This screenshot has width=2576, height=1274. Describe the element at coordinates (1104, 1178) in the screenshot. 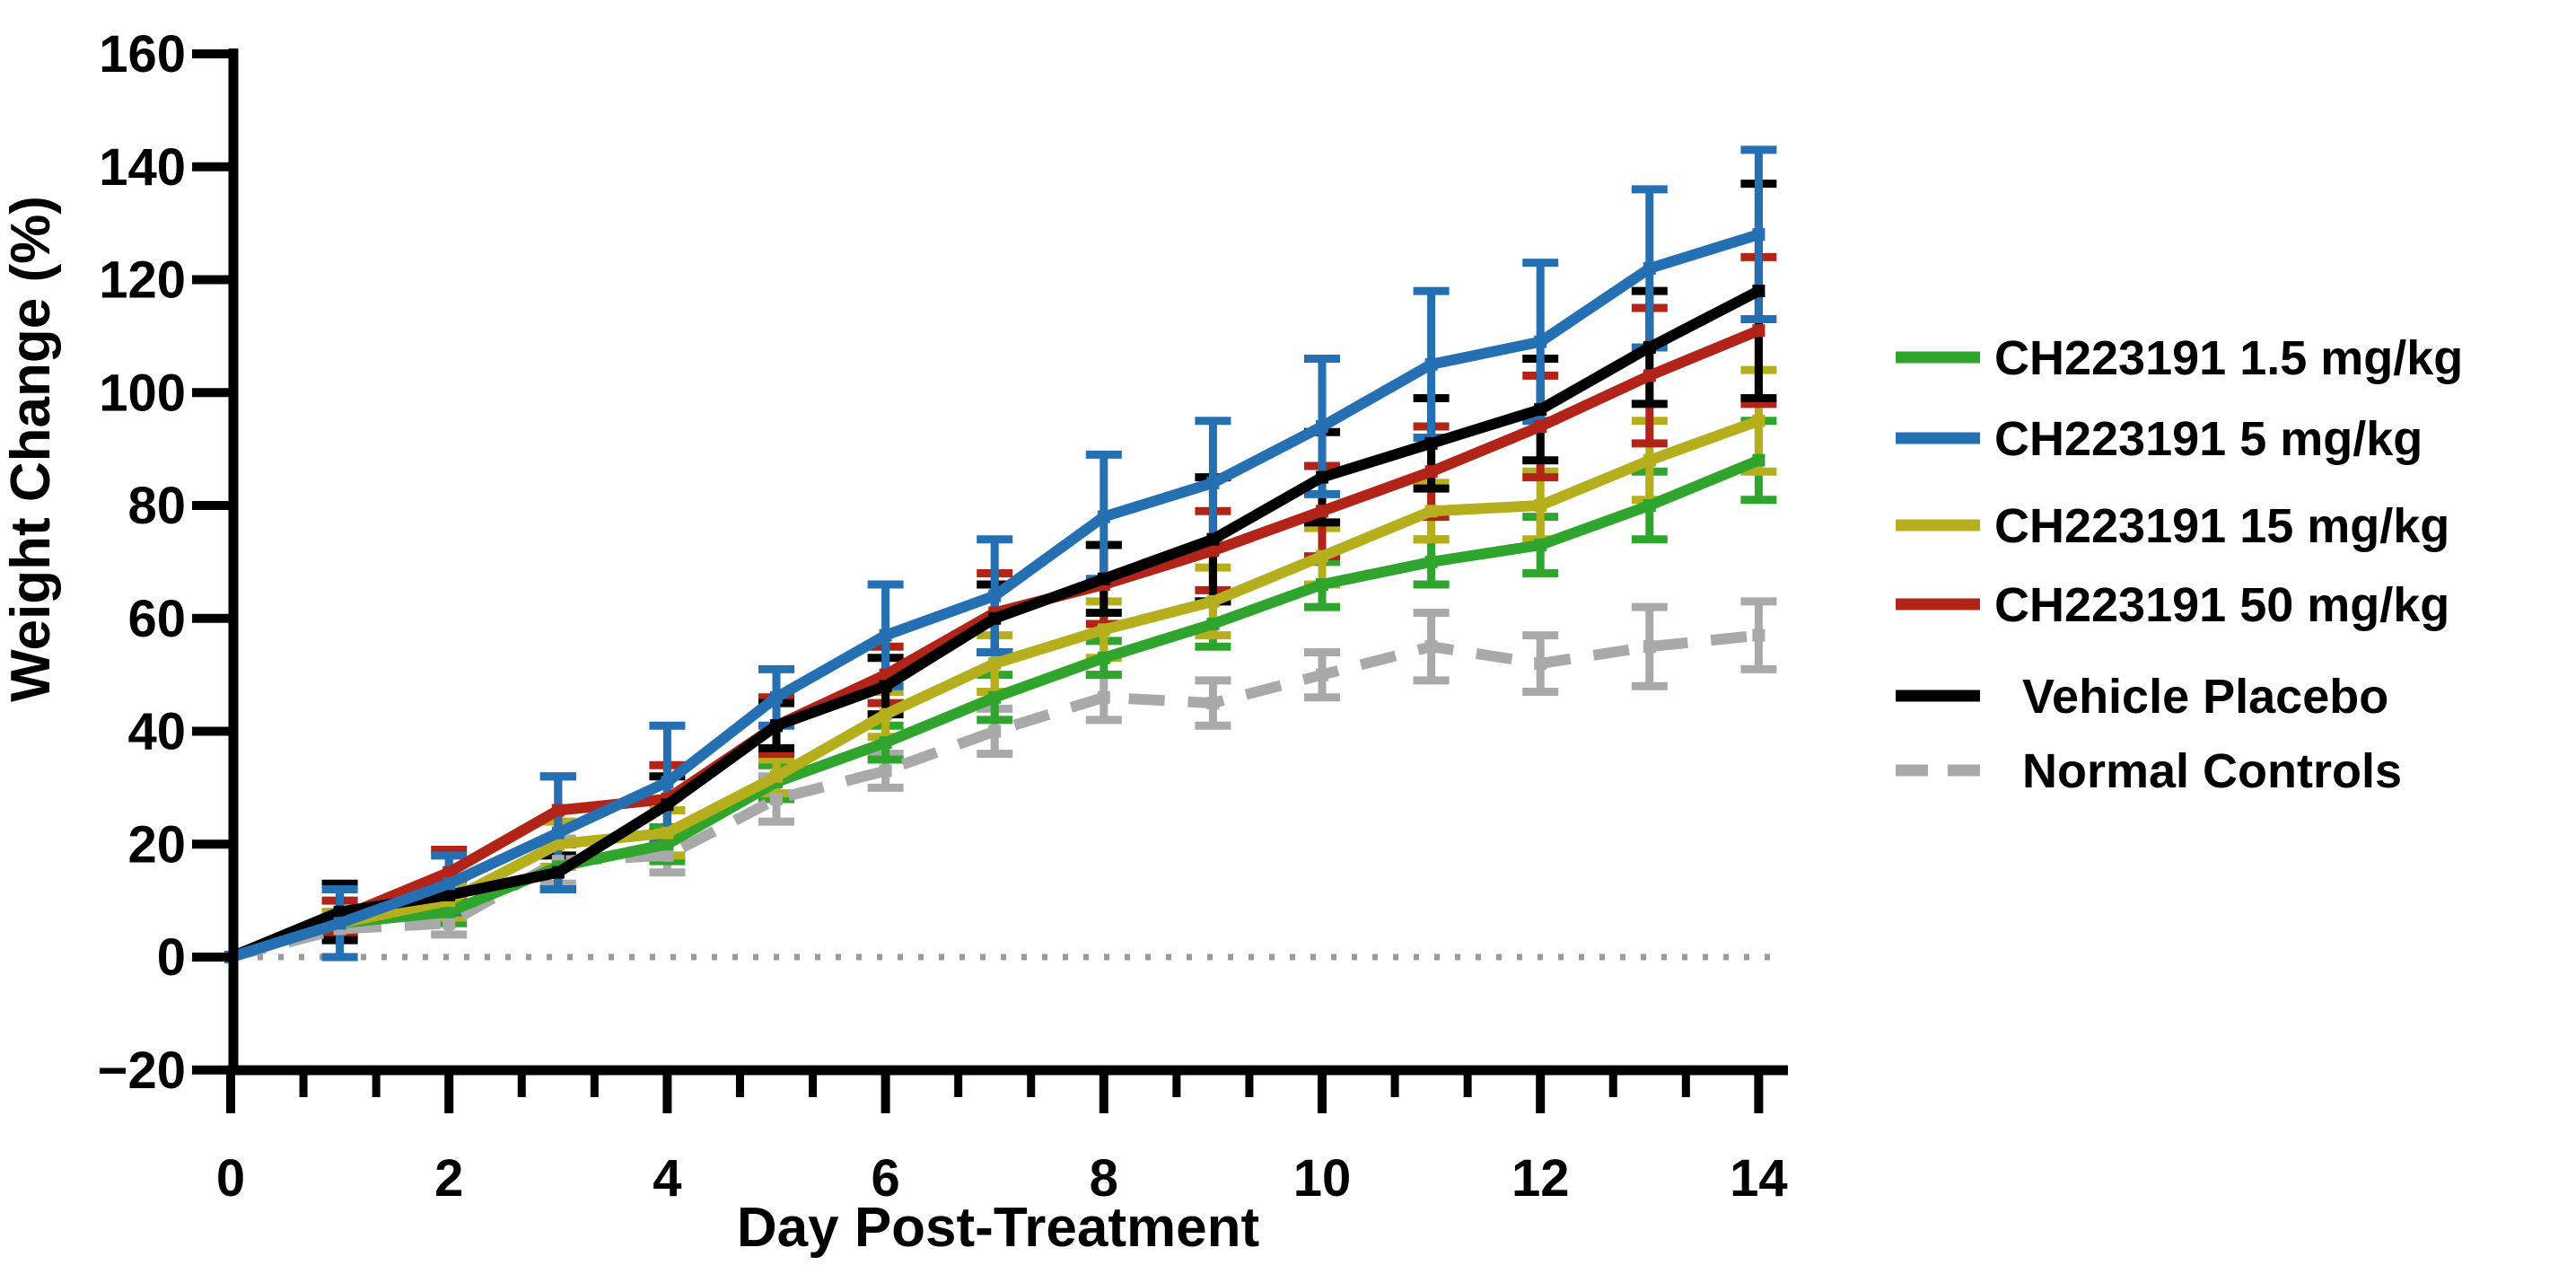

I see `x-tick-label: 8` at that location.